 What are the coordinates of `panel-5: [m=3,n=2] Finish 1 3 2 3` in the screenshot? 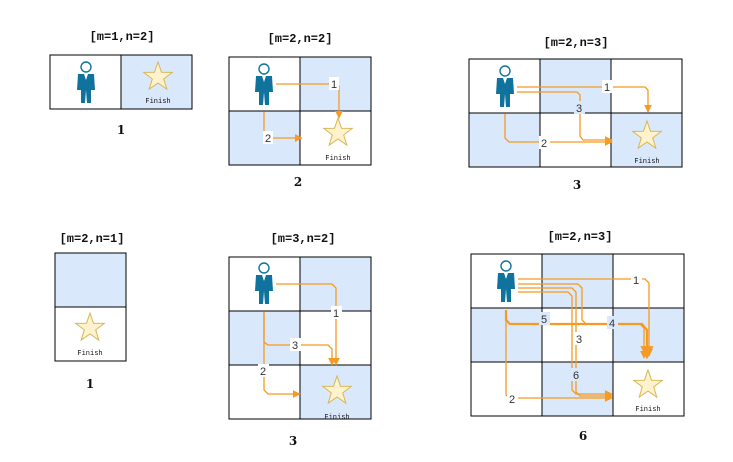 It's located at (300, 340).